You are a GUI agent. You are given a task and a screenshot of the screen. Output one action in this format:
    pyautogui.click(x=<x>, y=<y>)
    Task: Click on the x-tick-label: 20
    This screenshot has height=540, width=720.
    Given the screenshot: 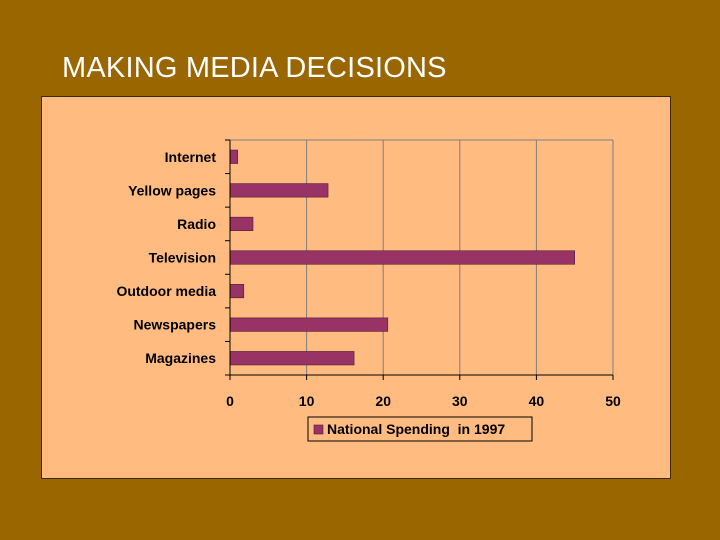 What is the action you would take?
    pyautogui.click(x=383, y=401)
    